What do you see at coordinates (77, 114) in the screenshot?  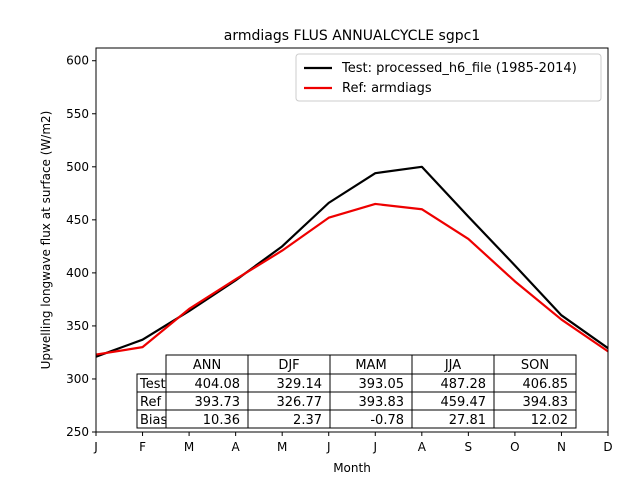 I see `y-tick-label: 550` at bounding box center [77, 114].